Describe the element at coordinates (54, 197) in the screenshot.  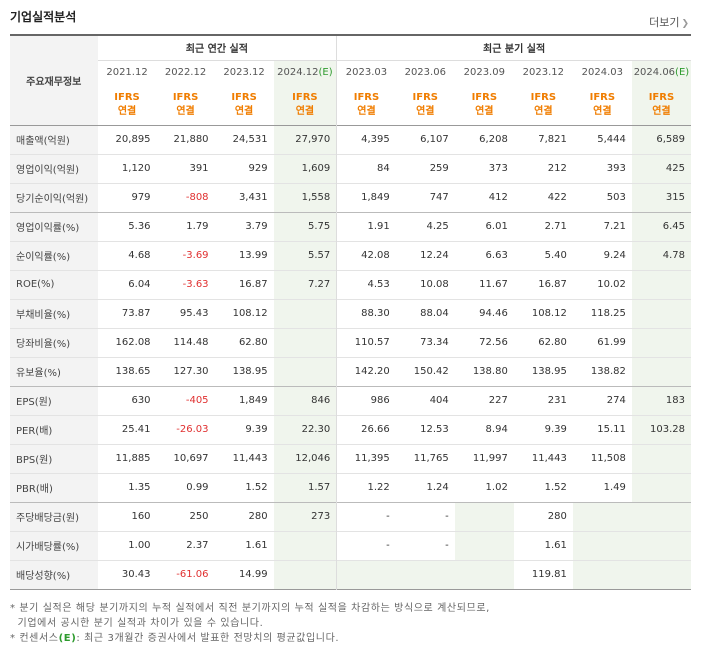
I see `row-label: 당기순이익(억원)` at that location.